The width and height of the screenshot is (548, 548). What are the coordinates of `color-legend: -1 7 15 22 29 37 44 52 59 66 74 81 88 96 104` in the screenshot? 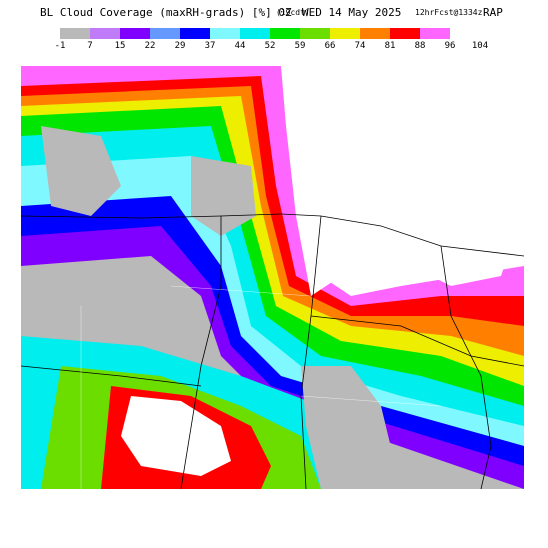 It's located at (272, 41).